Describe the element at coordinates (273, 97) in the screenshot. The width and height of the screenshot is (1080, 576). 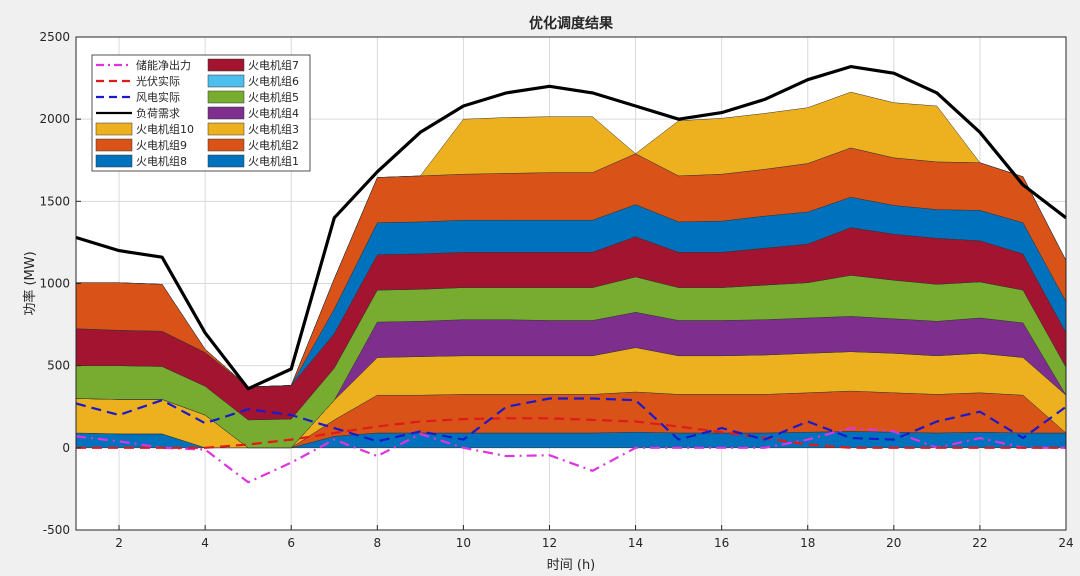
I see `legend-label: 火电机组5` at that location.